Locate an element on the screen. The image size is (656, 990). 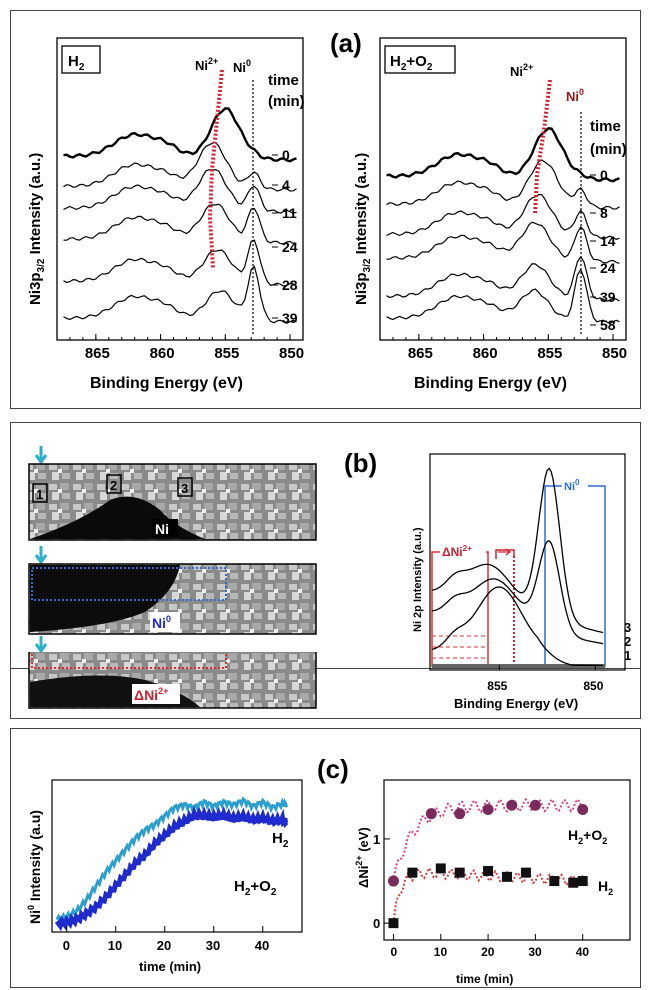
x-tick-label: 40 is located at coordinates (262, 945).